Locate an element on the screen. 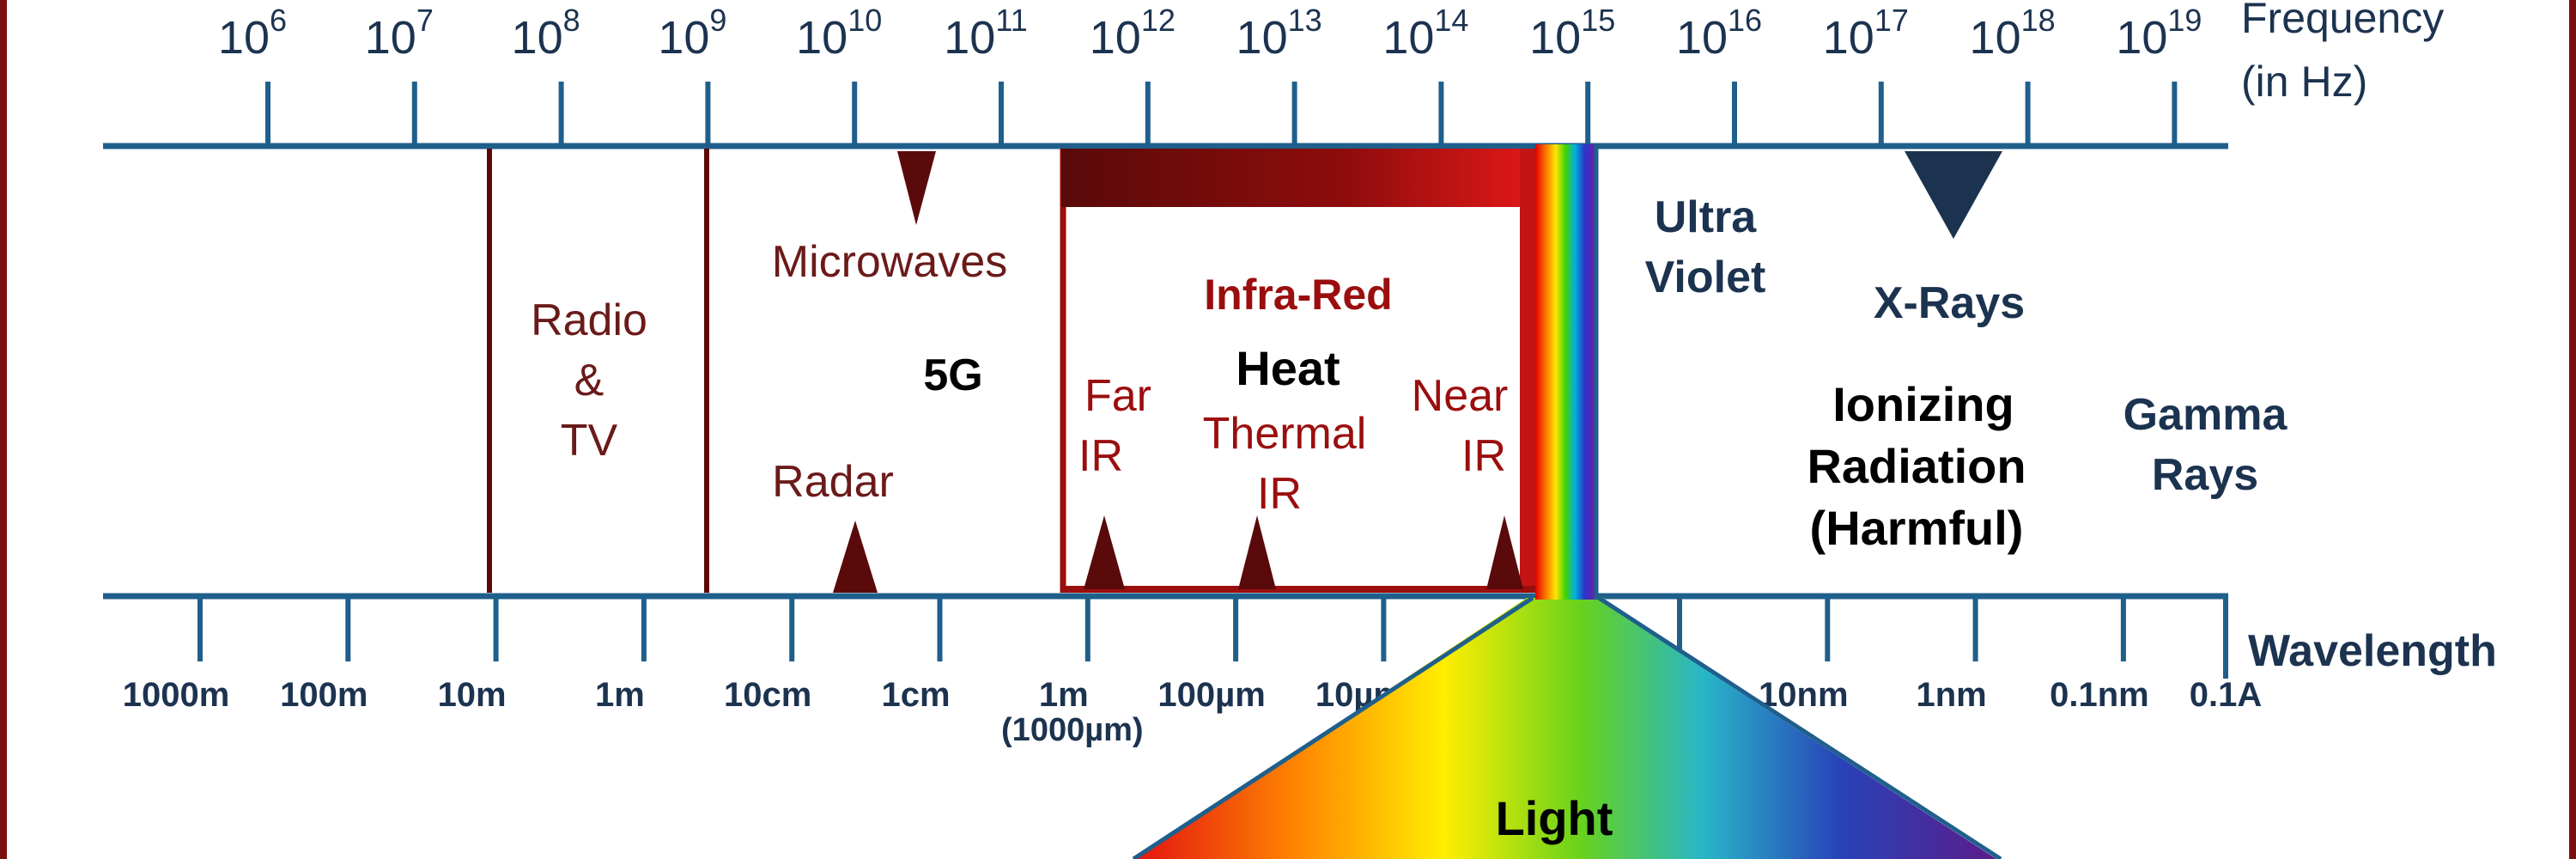  xray-marker-triangle is located at coordinates (1953, 195).